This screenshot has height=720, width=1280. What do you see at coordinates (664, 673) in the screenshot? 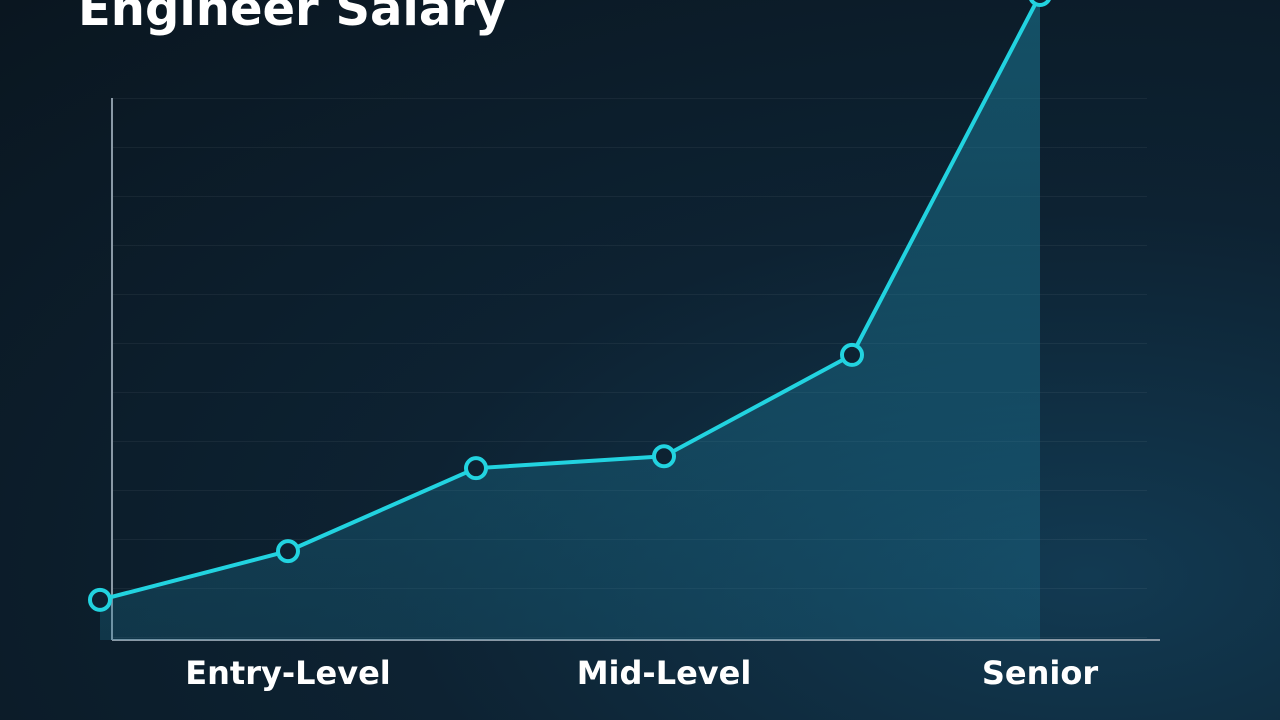
I see `x-tick-label: Mid-Level` at bounding box center [664, 673].